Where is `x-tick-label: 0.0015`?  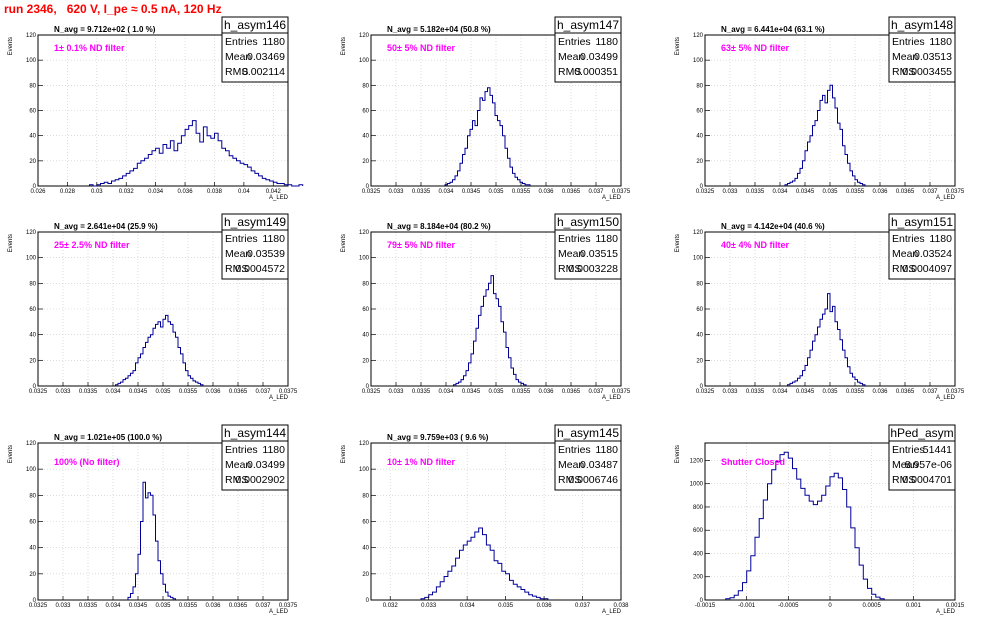
x-tick-label: 0.0015 is located at coordinates (955, 606).